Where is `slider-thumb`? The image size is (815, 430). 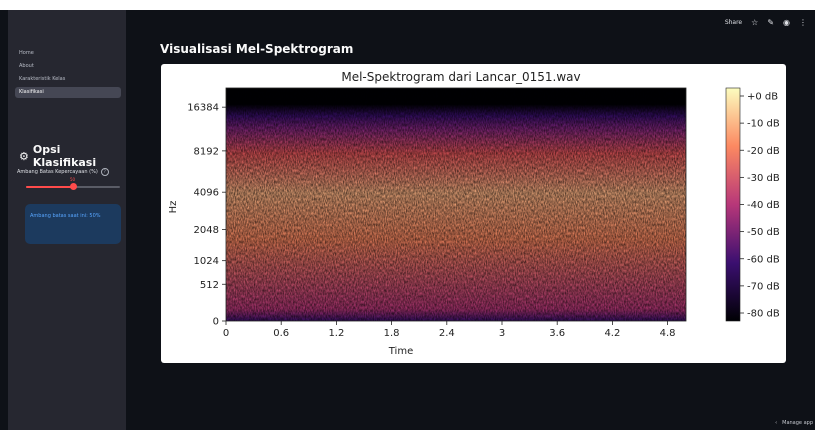 slider-thumb is located at coordinates (73, 186).